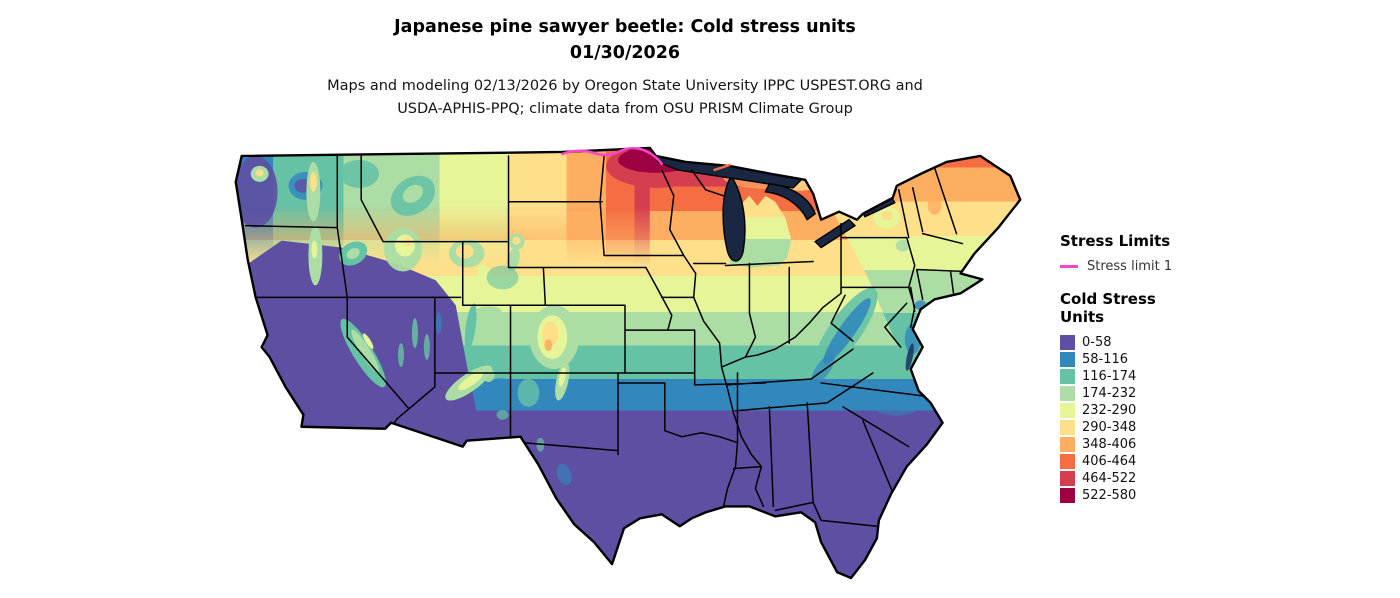 The height and width of the screenshot is (598, 1400). I want to click on lake-erie, so click(835, 233).